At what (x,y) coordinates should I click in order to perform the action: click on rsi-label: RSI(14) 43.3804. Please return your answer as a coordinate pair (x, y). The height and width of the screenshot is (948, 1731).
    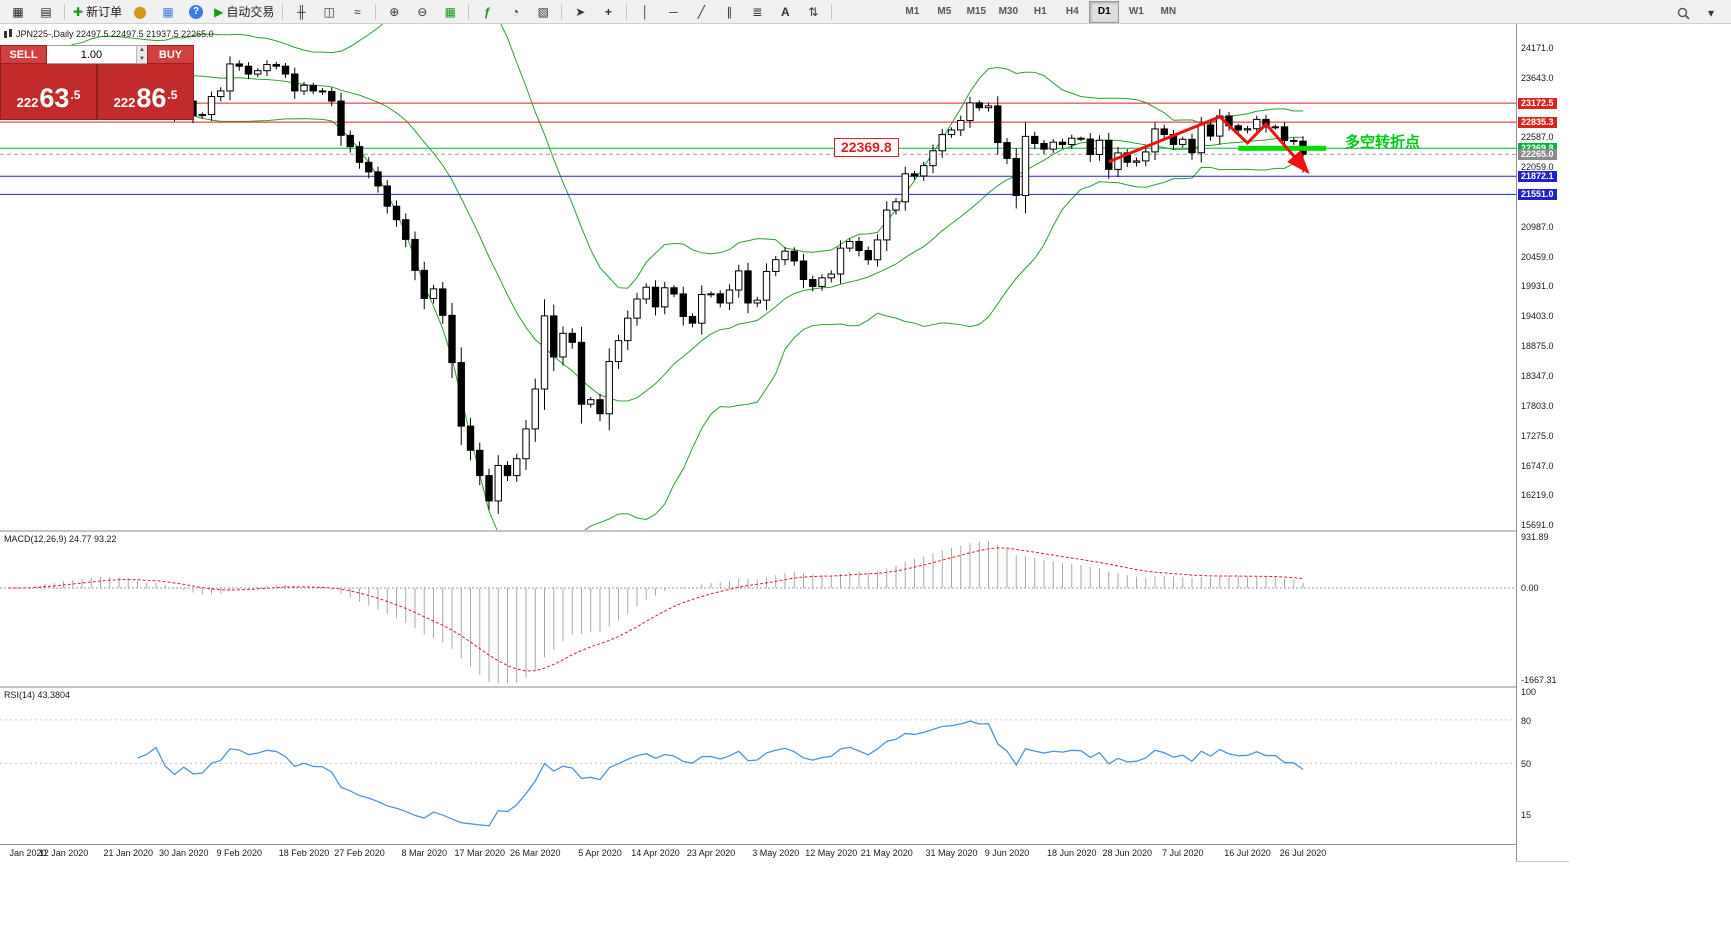
    Looking at the image, I should click on (37, 695).